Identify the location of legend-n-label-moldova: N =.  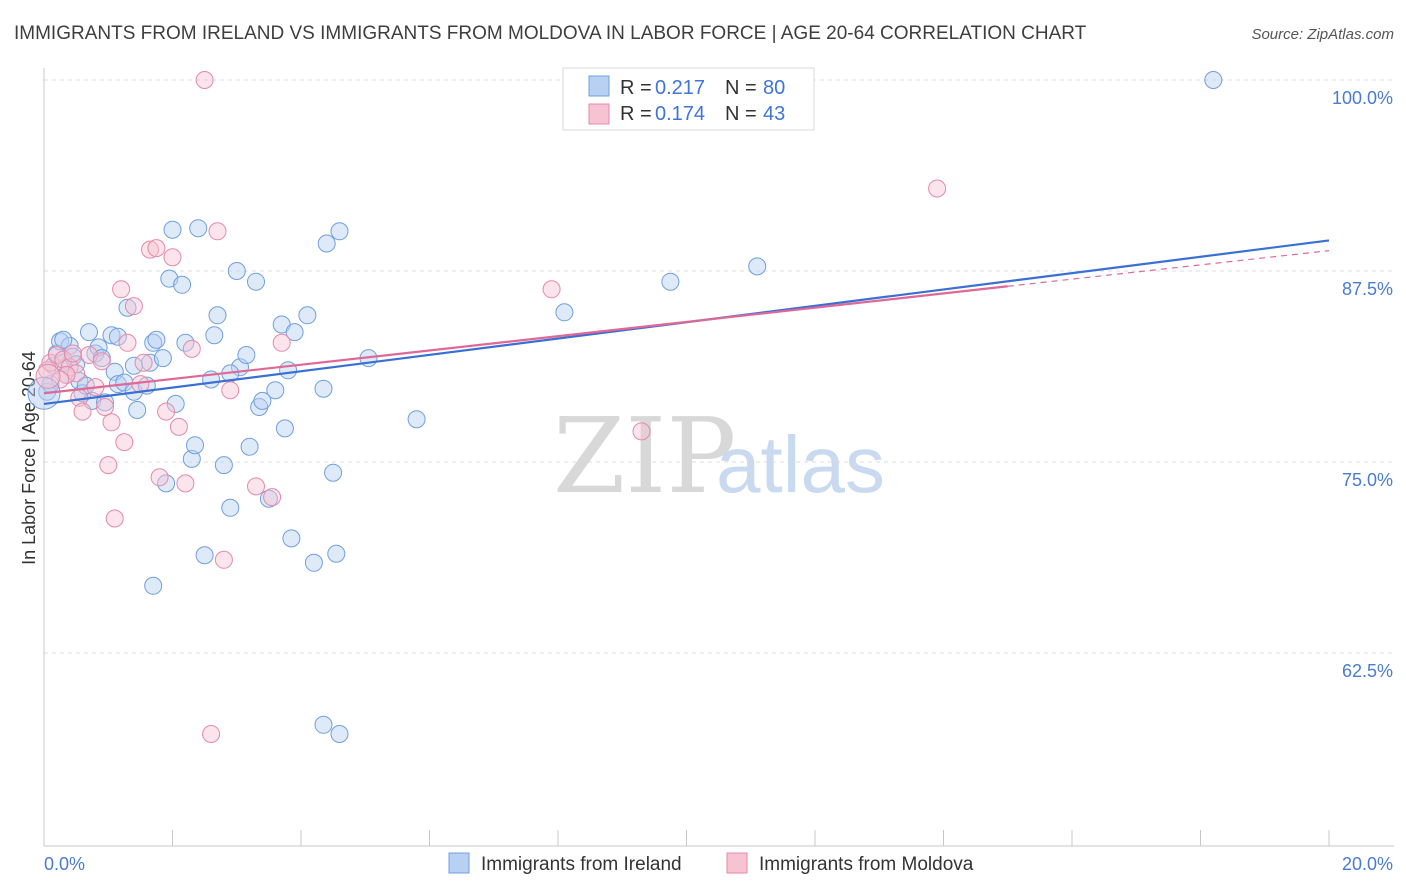
(741, 114).